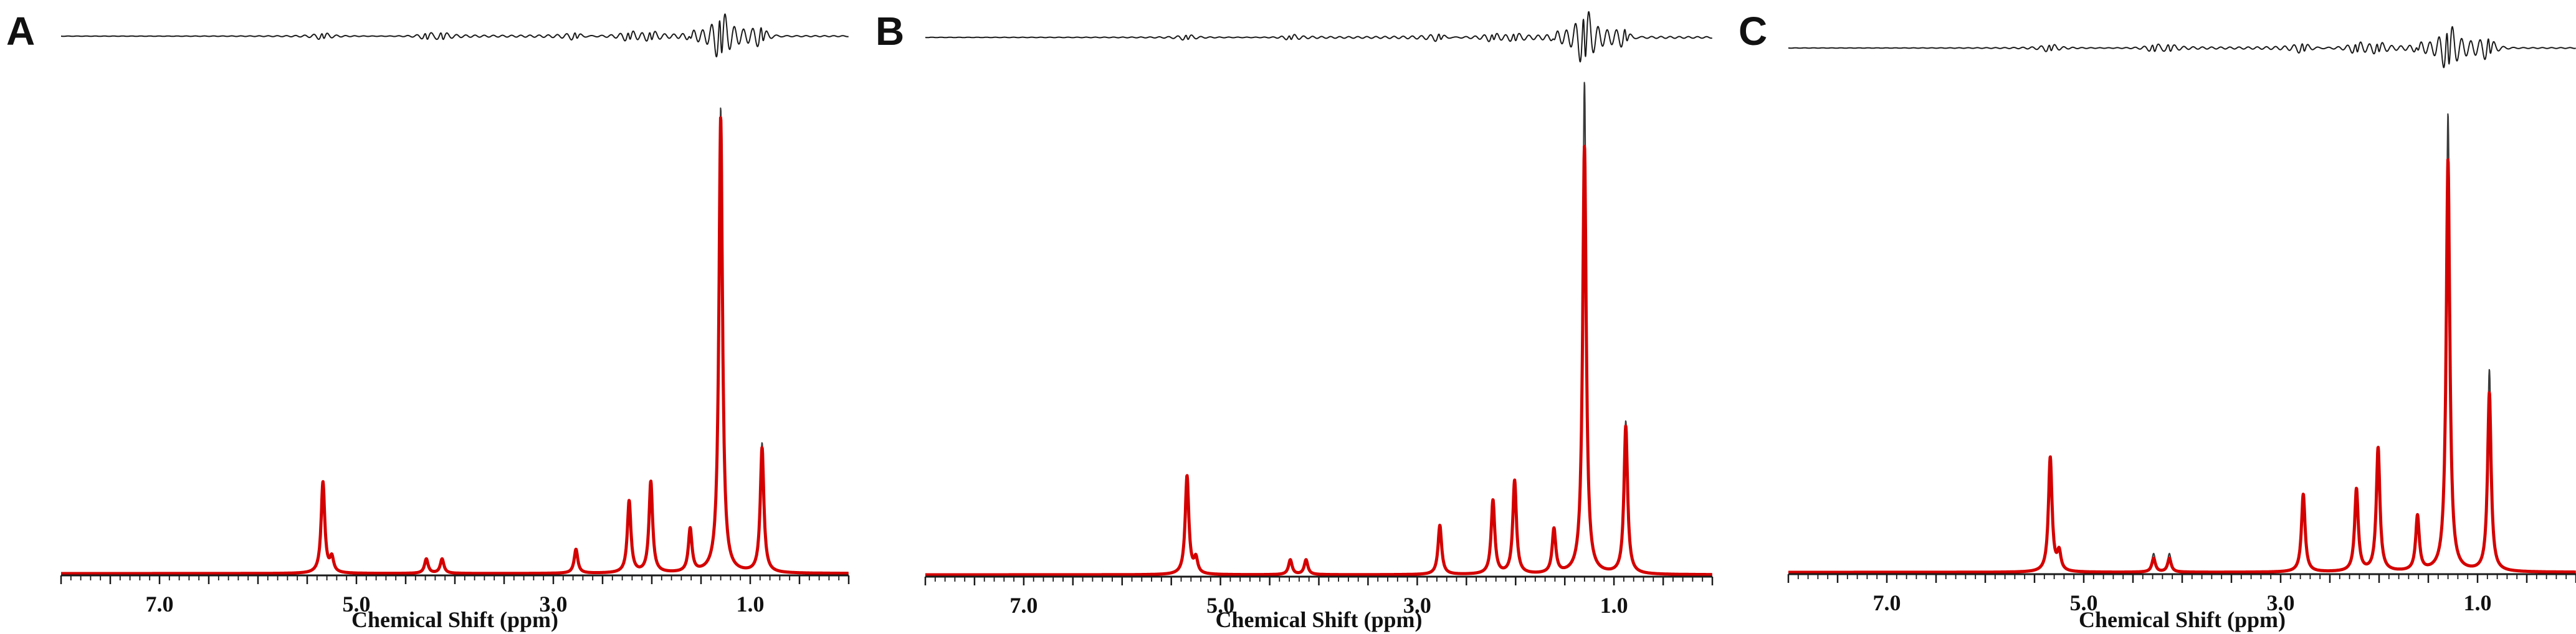 The height and width of the screenshot is (634, 2576). Describe the element at coordinates (20, 31) in the screenshot. I see `panel-label: A` at that location.